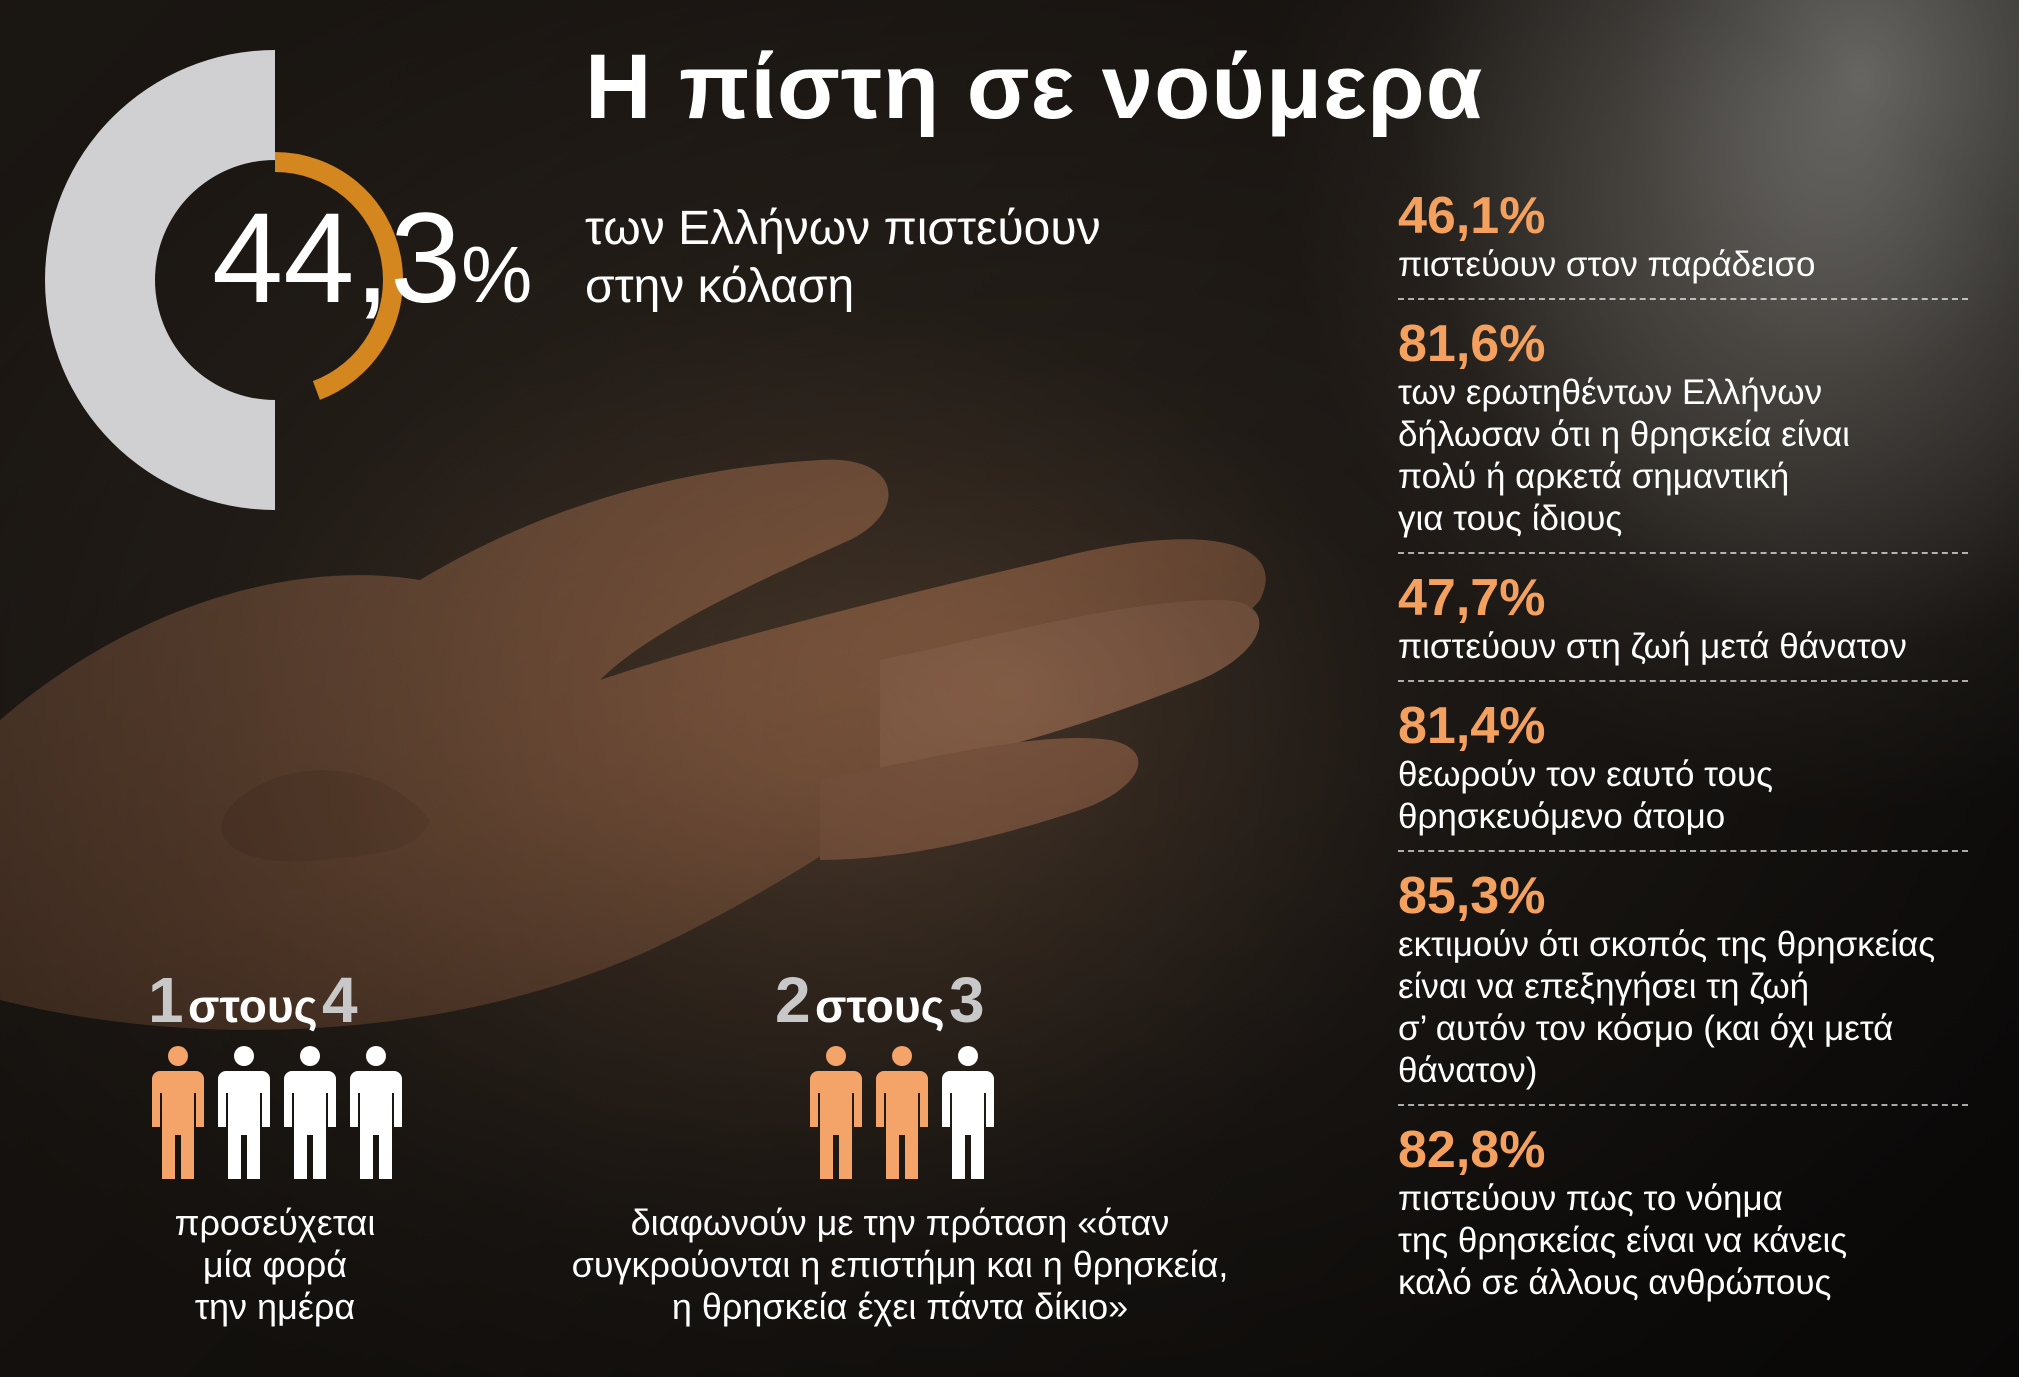 The image size is (2019, 1377). What do you see at coordinates (1034, 87) in the screenshot?
I see `page-title: Η πίστη σε νούμερα` at bounding box center [1034, 87].